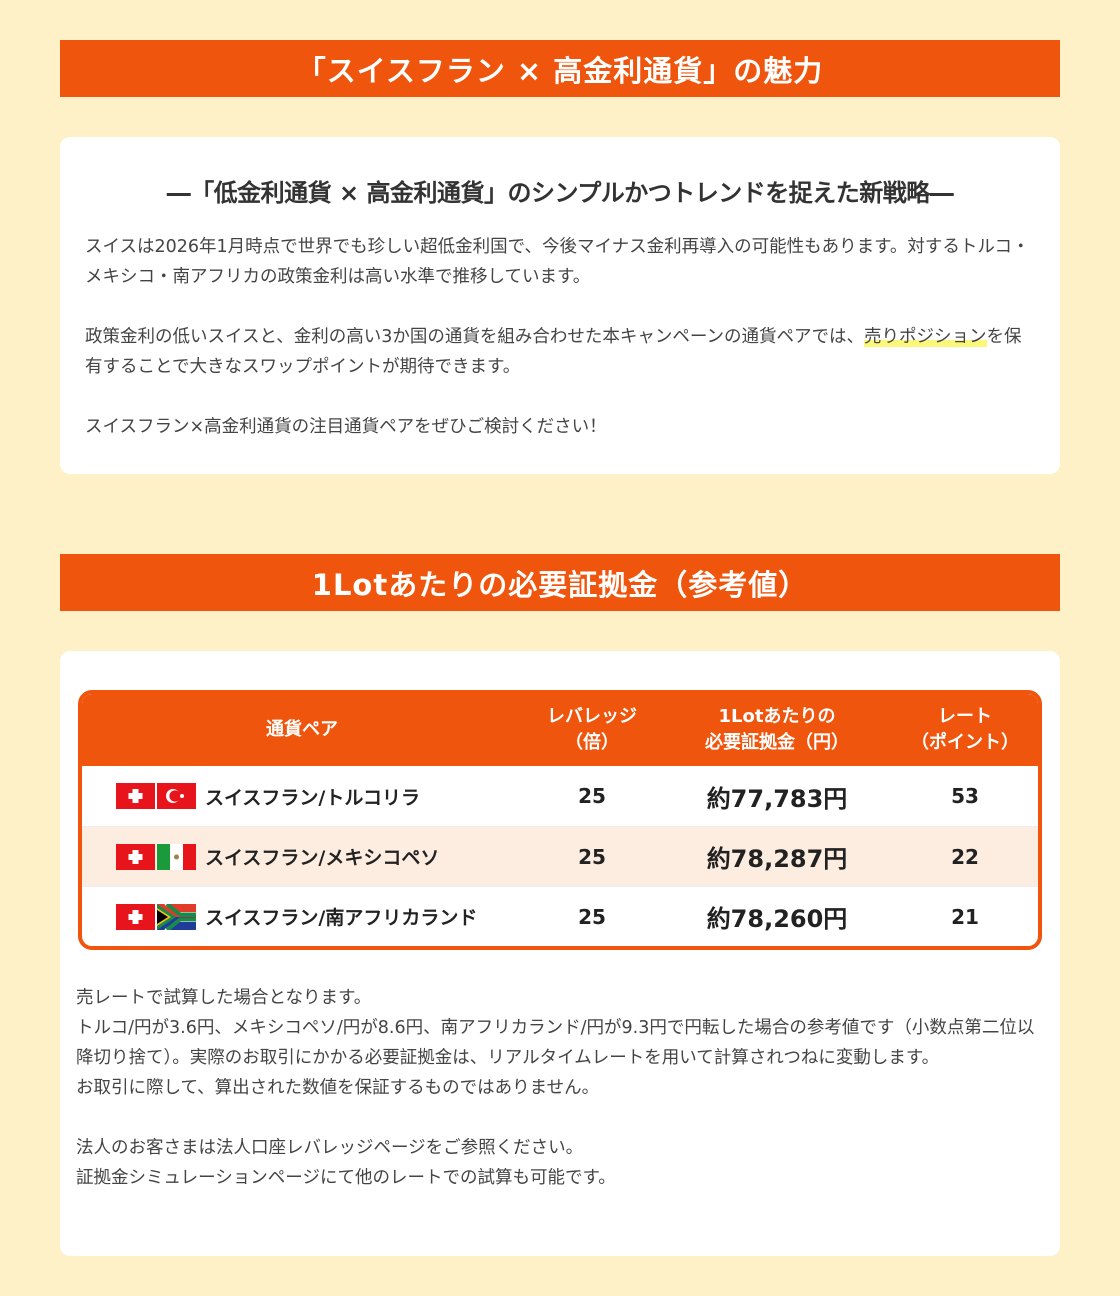 The width and height of the screenshot is (1120, 1296). I want to click on header-margin: 1Lotあたりの 必要証拠金（円）, so click(777, 729).